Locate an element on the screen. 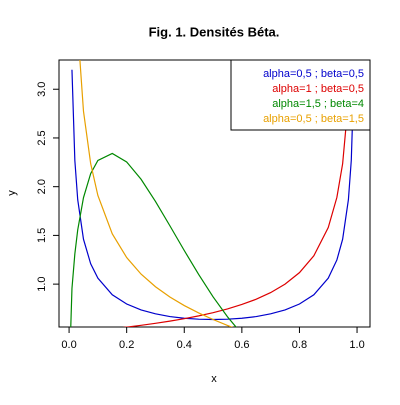 The image size is (400, 405). x-tick-label: 0.2 is located at coordinates (126, 345).